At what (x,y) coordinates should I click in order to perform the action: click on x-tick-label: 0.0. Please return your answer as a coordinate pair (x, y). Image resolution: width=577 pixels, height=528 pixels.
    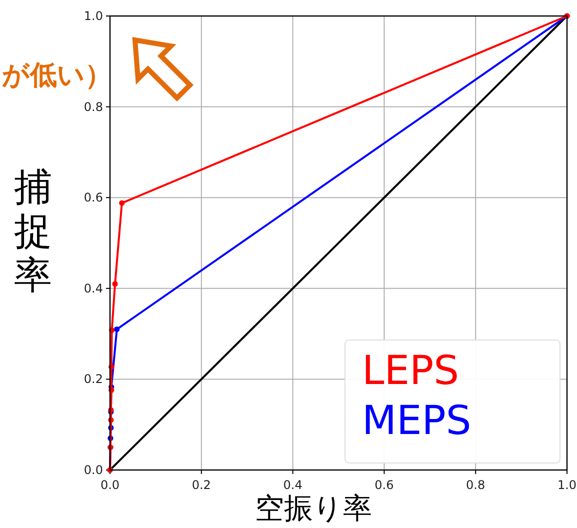
    Looking at the image, I should click on (110, 485).